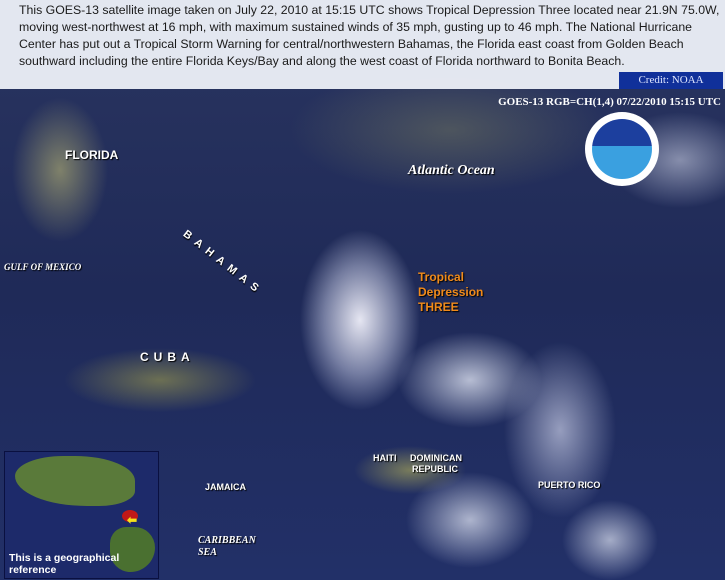 The width and height of the screenshot is (725, 580). Describe the element at coordinates (569, 485) in the screenshot. I see `label-puerto-rico: PUERTO RICO` at that location.